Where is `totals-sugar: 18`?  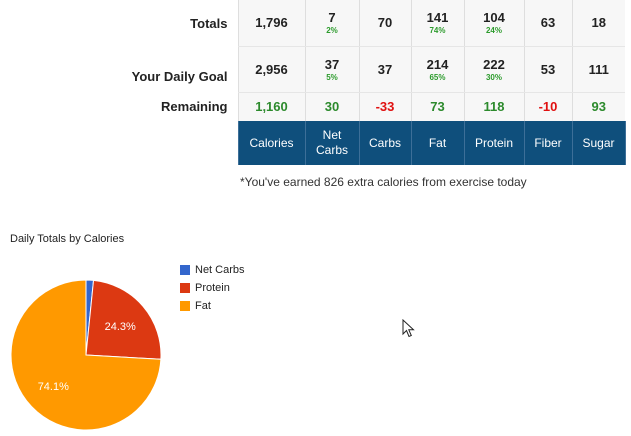 totals-sugar: 18 is located at coordinates (598, 23).